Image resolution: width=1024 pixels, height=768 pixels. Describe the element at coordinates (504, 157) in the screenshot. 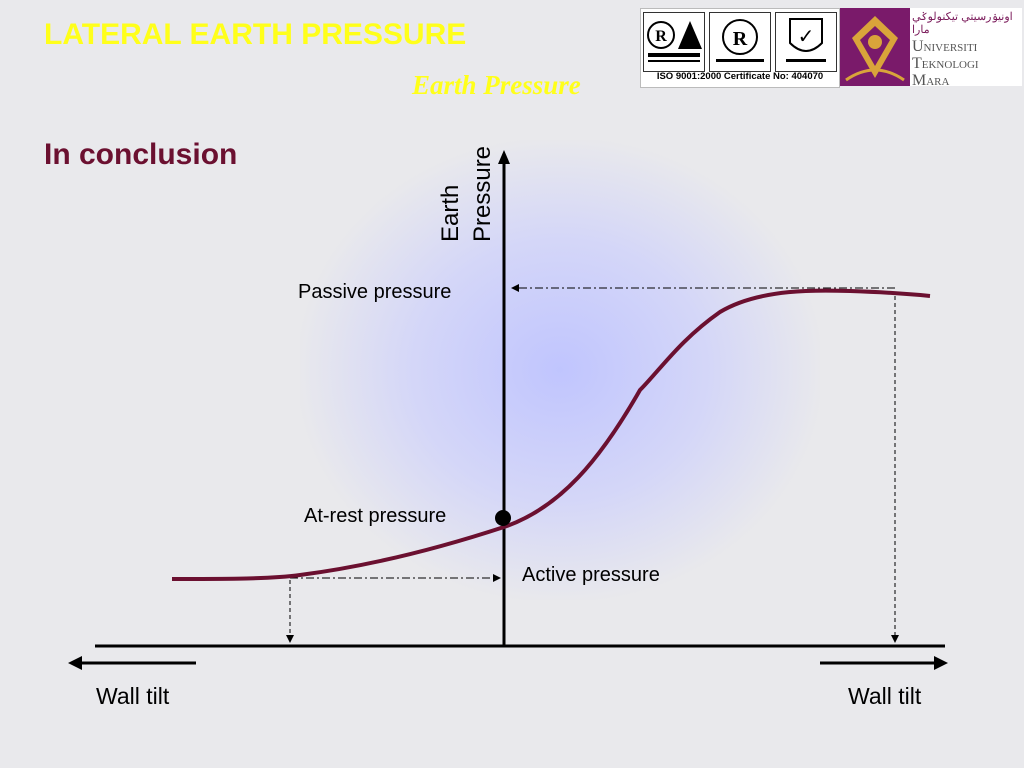

I see `y-axis-arrowhead` at that location.